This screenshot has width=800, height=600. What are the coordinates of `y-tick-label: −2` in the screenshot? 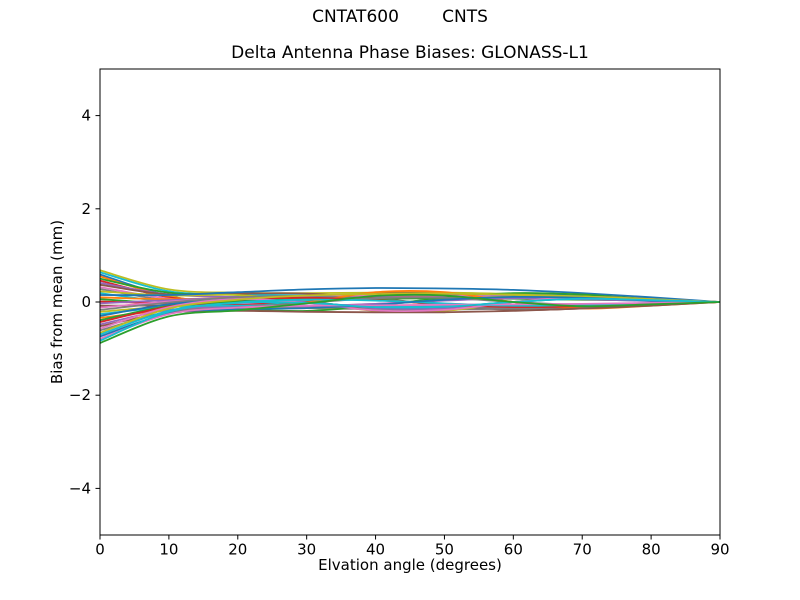 It's located at (80, 395).